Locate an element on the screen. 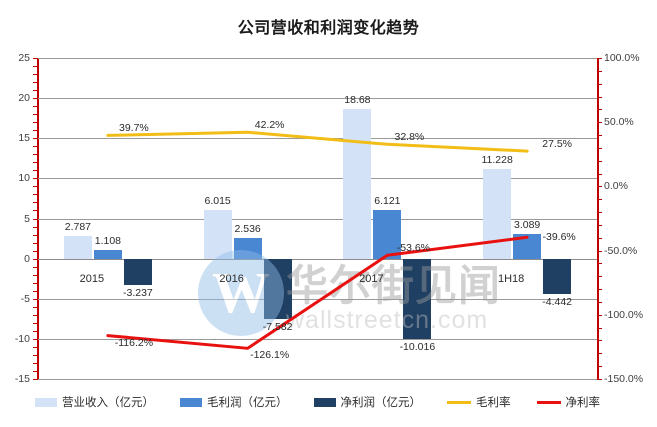  legend-item: 营业收入（亿元） is located at coordinates (94, 402).